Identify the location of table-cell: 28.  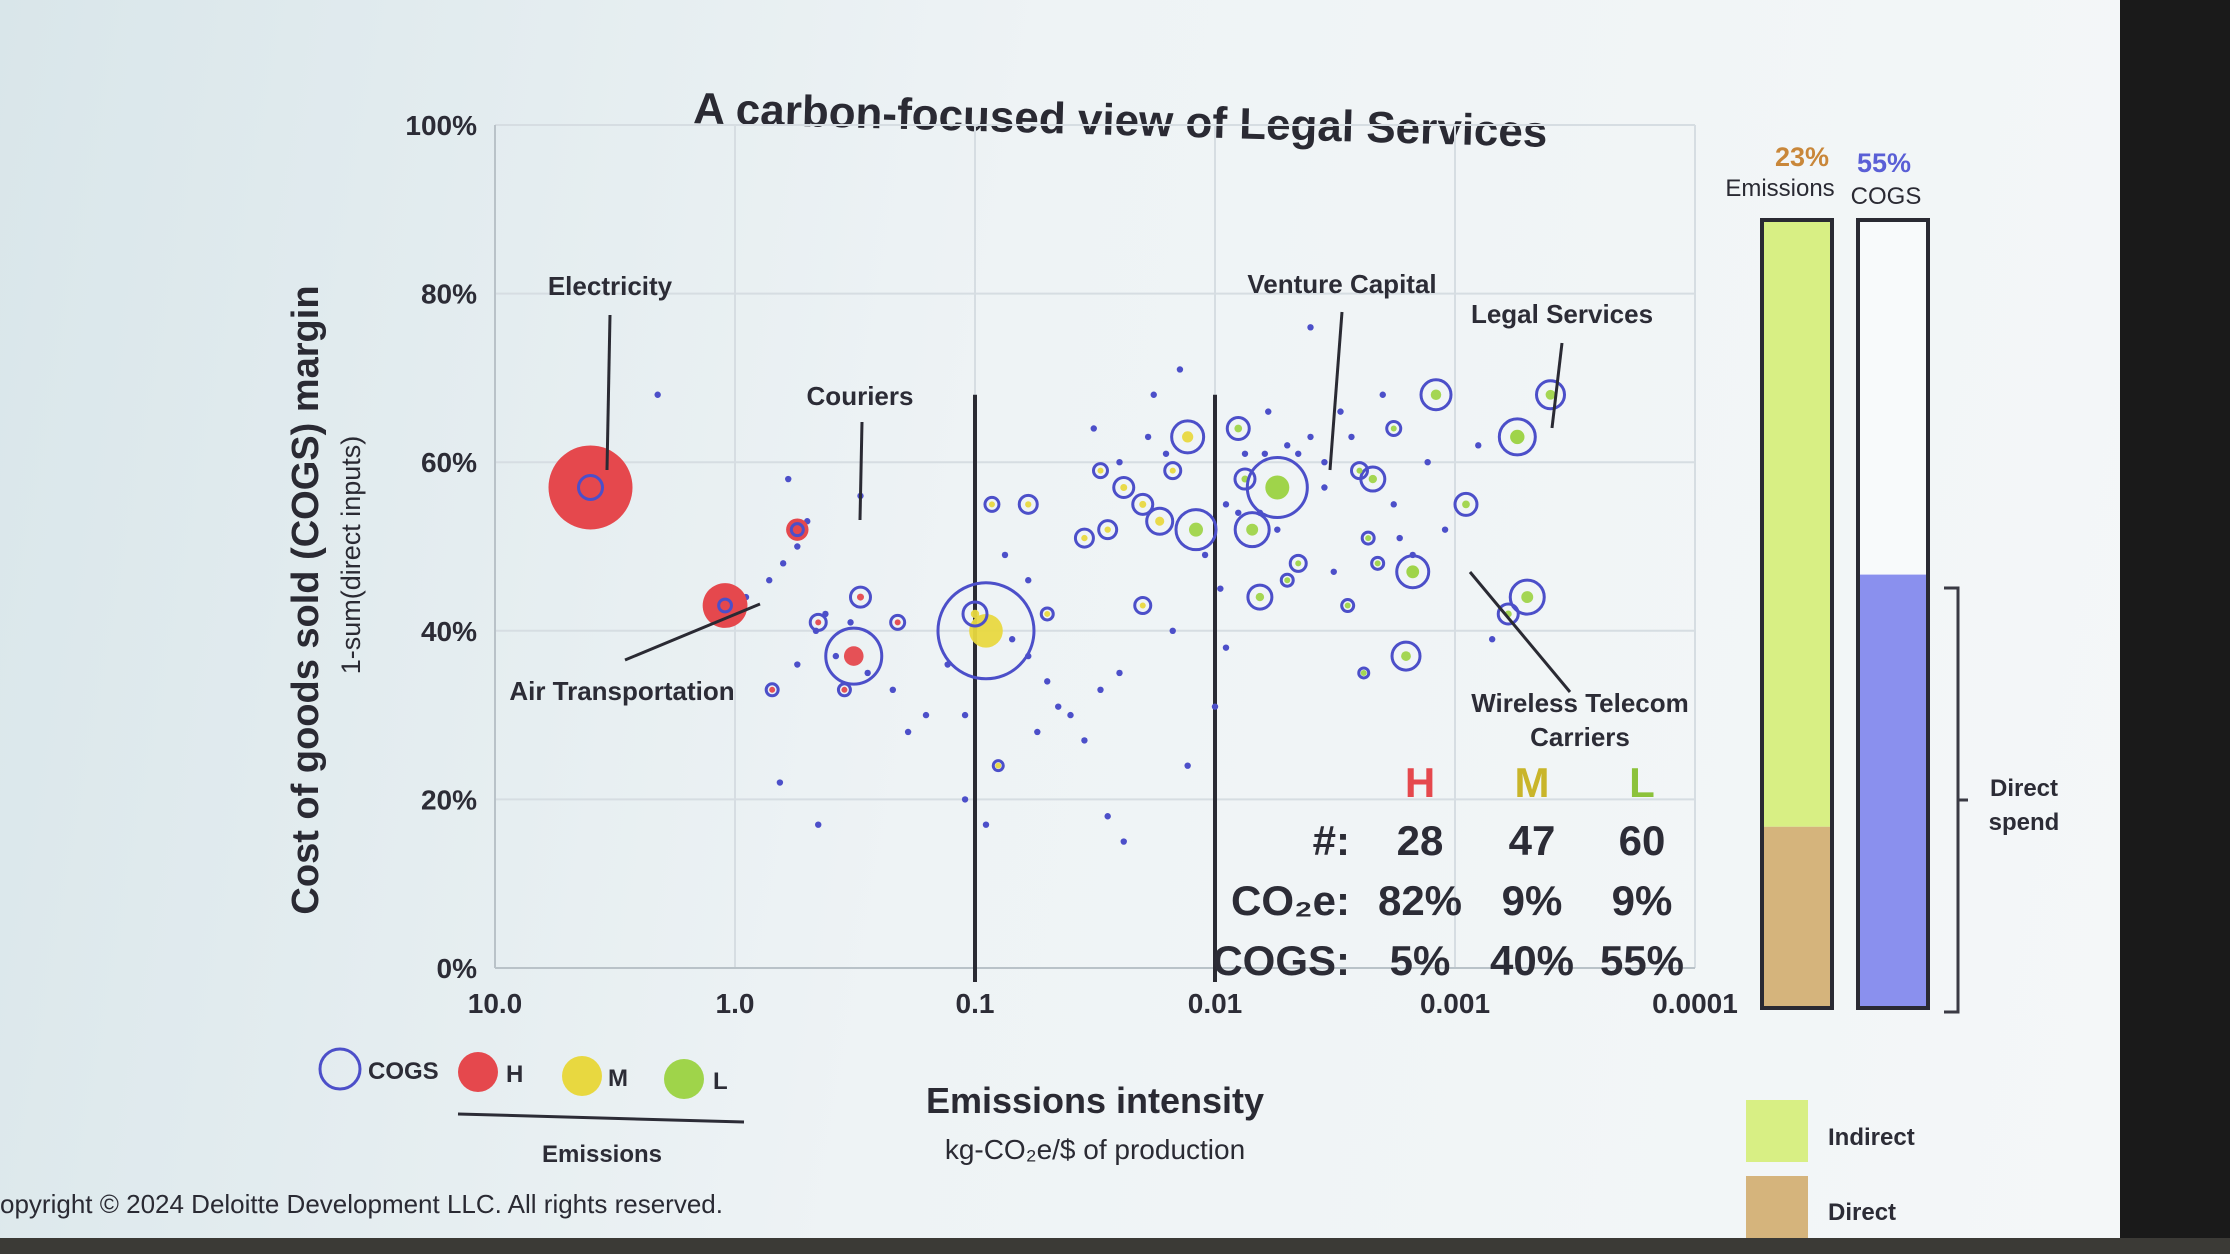
(1420, 840).